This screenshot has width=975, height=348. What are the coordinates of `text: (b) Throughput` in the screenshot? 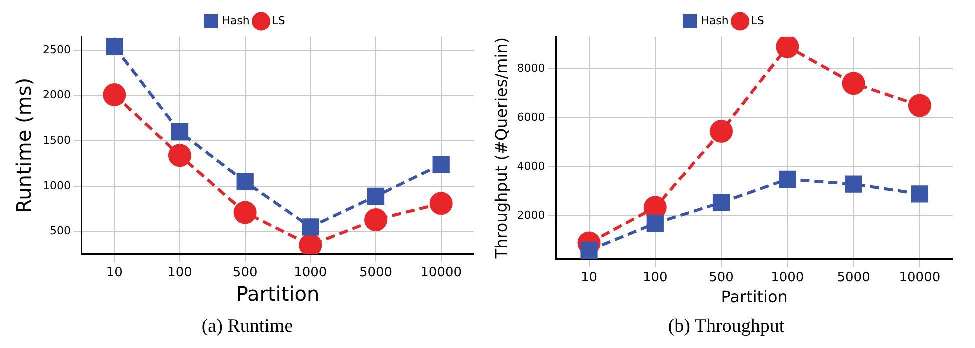 It's located at (726, 327).